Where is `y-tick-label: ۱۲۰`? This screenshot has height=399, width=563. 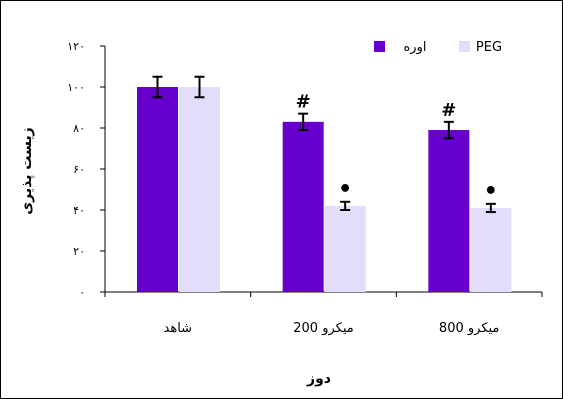 y-tick-label: ۱۲۰ is located at coordinates (76, 46).